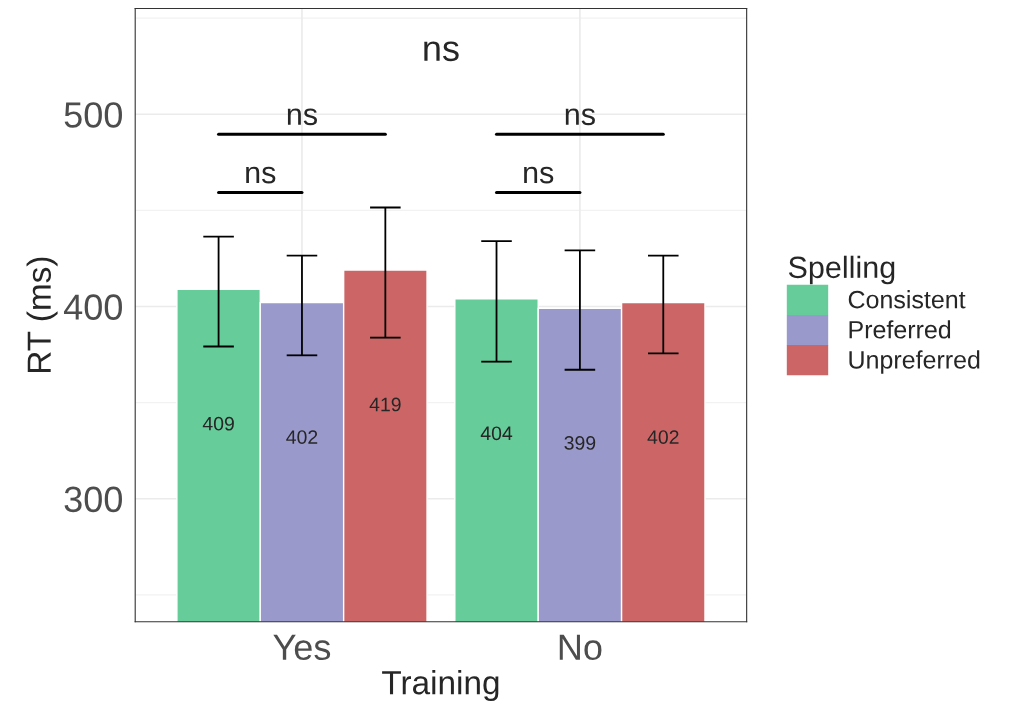 The width and height of the screenshot is (1009, 713). Describe the element at coordinates (841, 270) in the screenshot. I see `legend-title: Spelling` at that location.